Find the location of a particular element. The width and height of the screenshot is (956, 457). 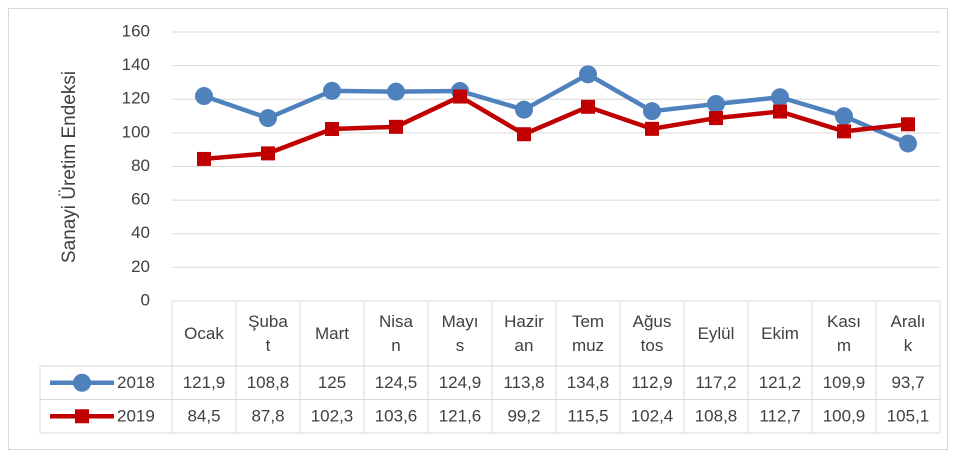

x-tick-label-box: Nisan is located at coordinates (396, 333).